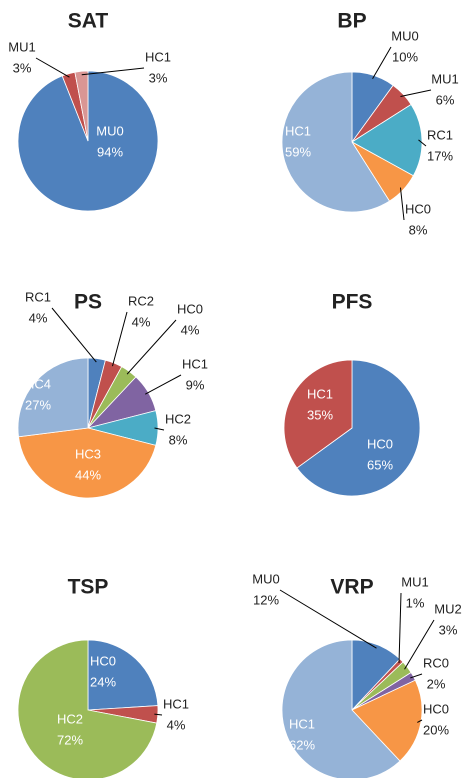  I want to click on slice-value-label: 1%, so click(415, 602).